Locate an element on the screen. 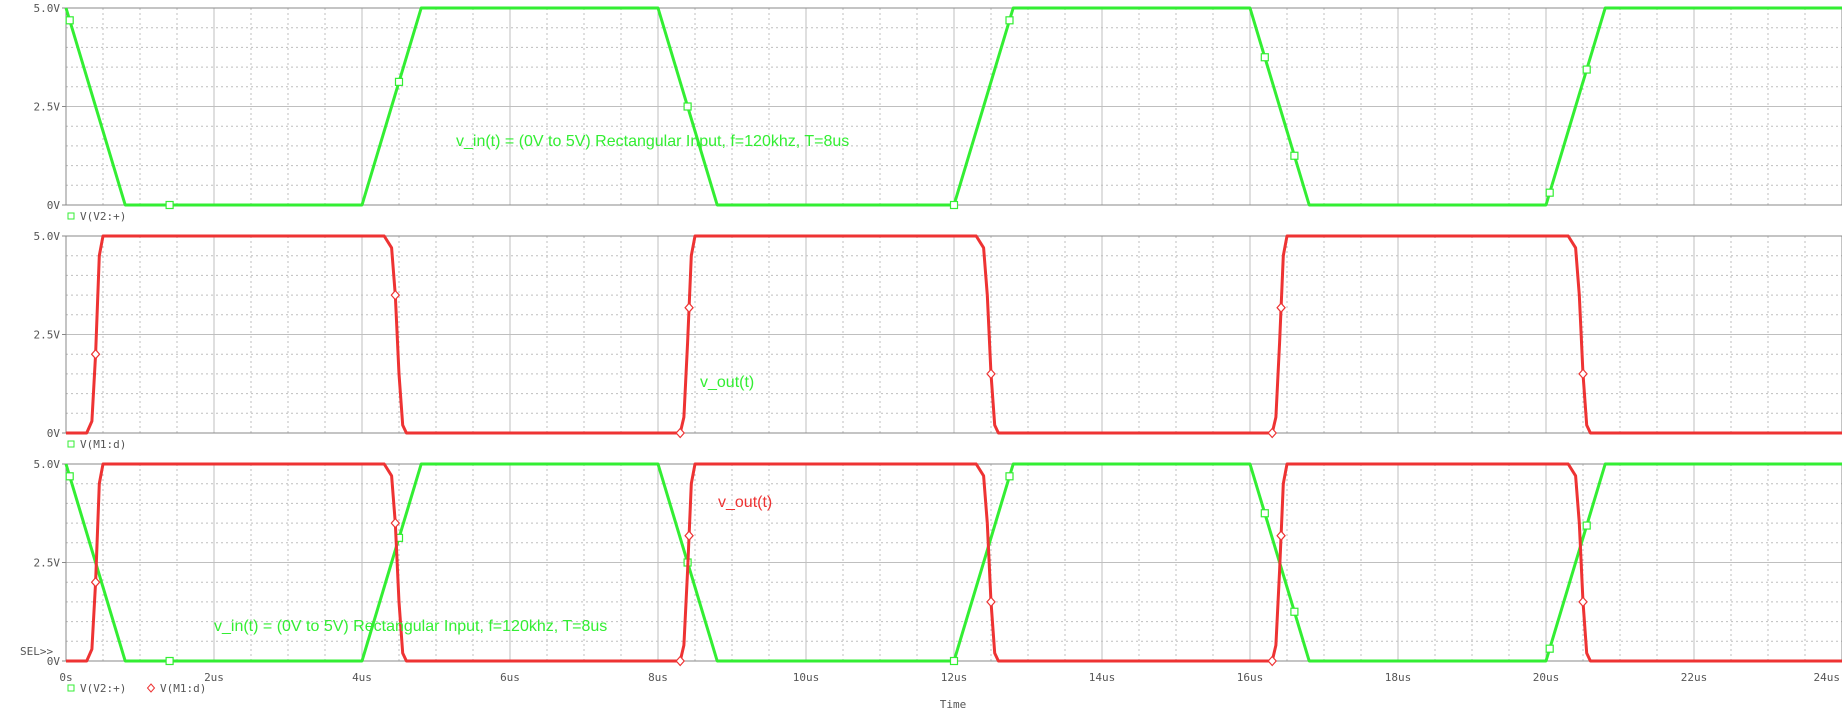 Image resolution: width=1842 pixels, height=708 pixels. x-axis-label: Time is located at coordinates (953, 703).